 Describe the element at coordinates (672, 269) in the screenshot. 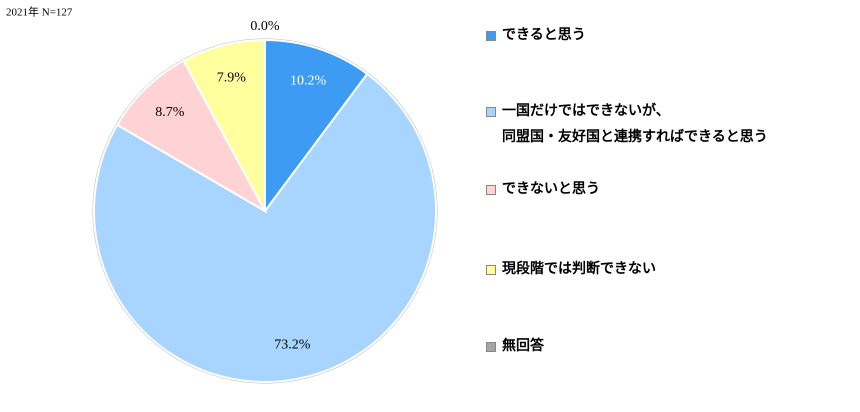

I see `legend-item: 現段階では判断できない` at that location.